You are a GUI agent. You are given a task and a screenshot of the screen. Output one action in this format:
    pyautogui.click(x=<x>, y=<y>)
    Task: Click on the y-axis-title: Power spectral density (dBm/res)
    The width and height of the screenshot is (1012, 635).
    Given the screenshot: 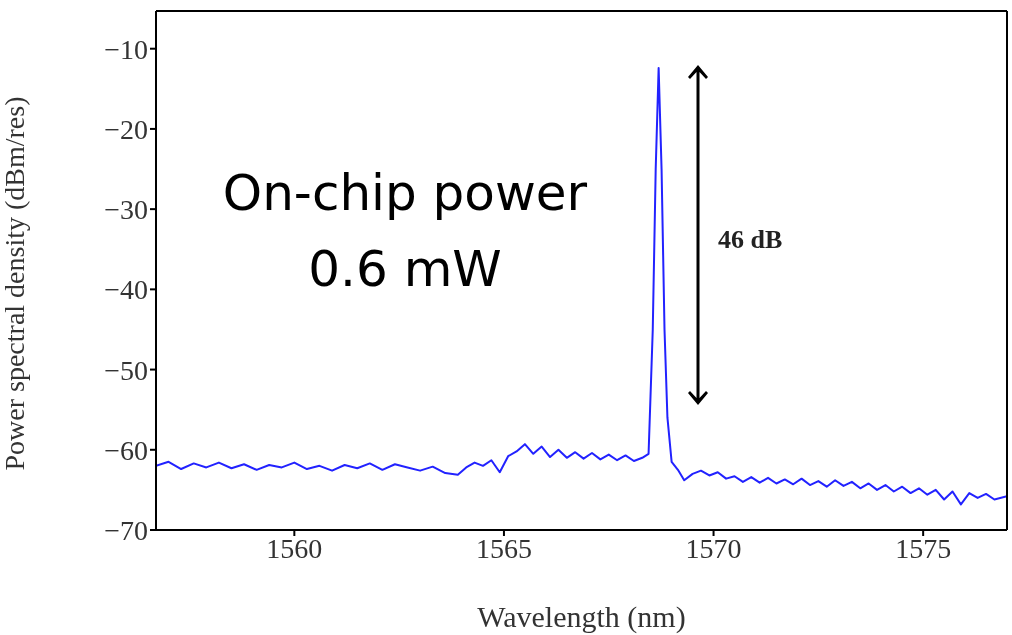 What is the action you would take?
    pyautogui.click(x=15, y=283)
    